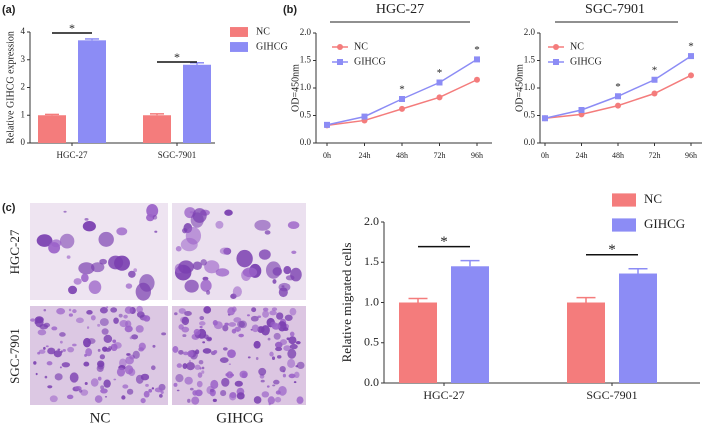 The image size is (709, 430). I want to click on x-tick-label: 72h, so click(655, 155).